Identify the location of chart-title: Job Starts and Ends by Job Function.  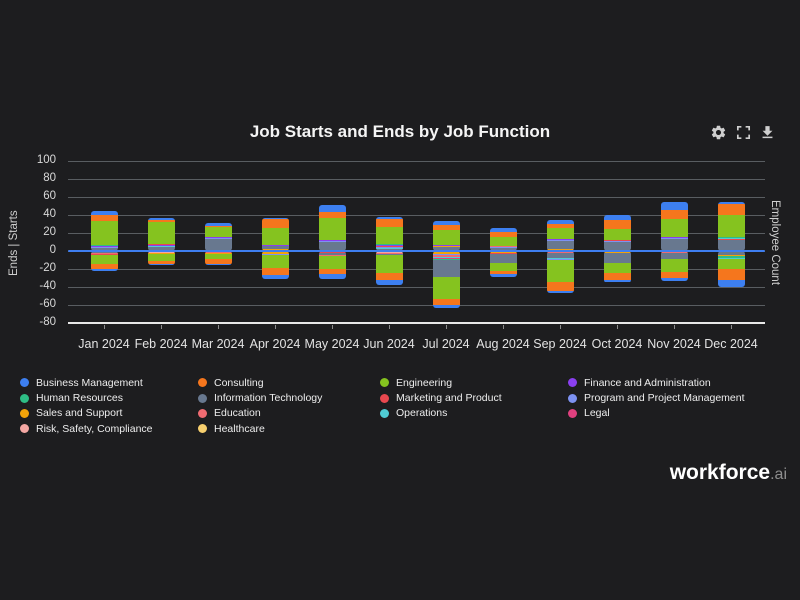
(400, 131).